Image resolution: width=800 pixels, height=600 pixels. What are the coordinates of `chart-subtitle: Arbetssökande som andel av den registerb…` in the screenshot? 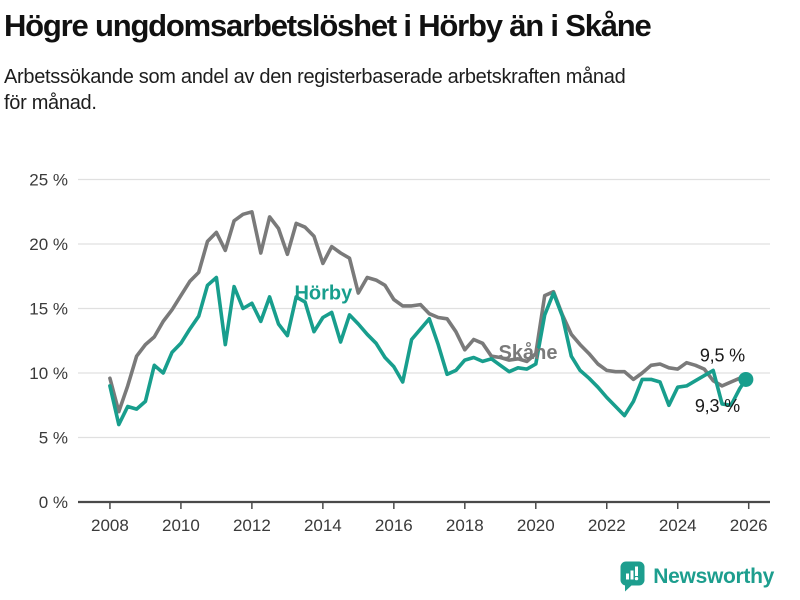 It's located at (315, 90).